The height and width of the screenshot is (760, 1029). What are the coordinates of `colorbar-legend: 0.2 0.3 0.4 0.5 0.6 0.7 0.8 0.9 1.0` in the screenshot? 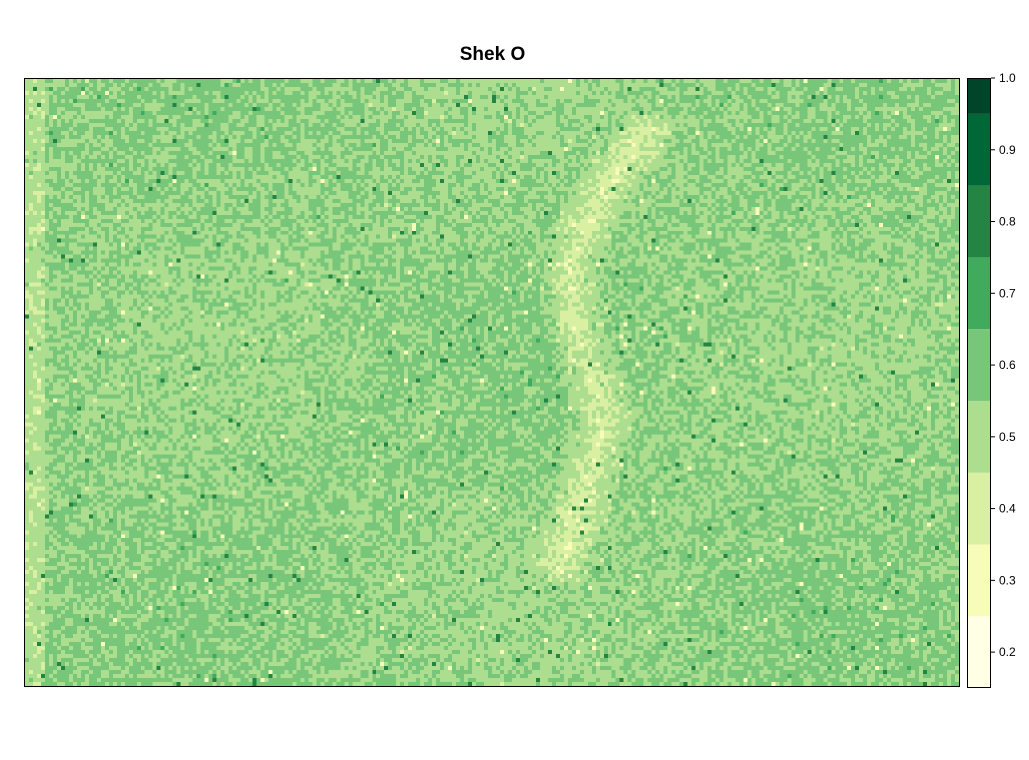 It's located at (997, 380).